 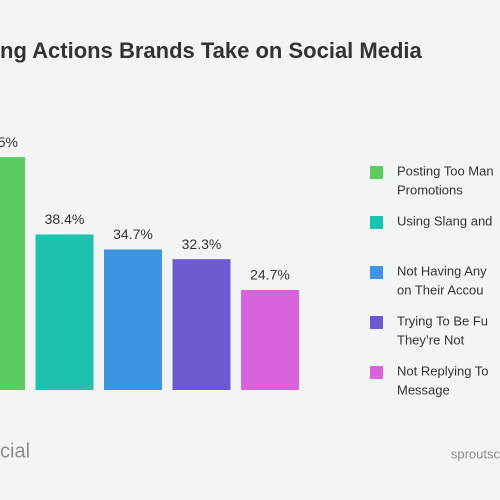 I want to click on legend-label: Using Slang and, so click(x=444, y=220).